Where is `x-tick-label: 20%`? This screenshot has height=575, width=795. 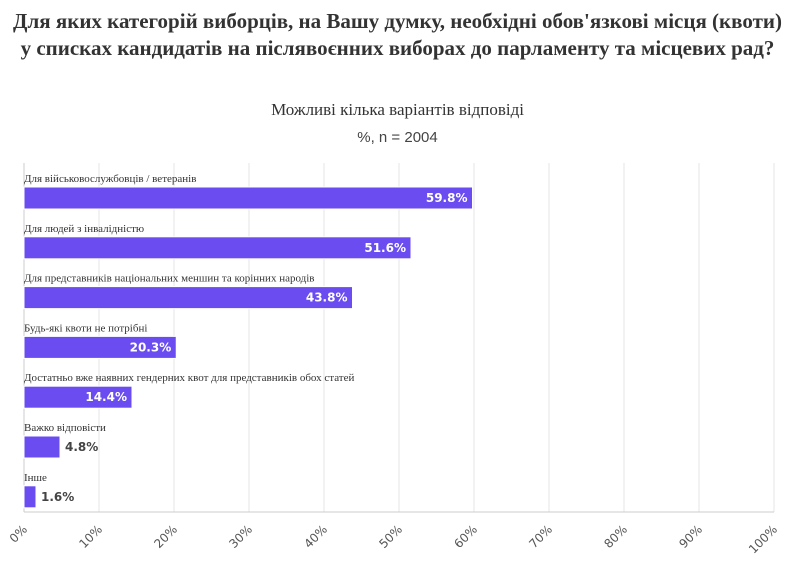
x-tick-label: 20% is located at coordinates (165, 536).